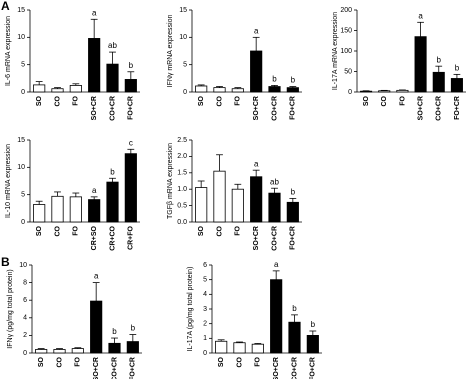 The image size is (474, 384). What do you see at coordinates (335, 51) in the screenshot?
I see `y-axis-title: IL-17A mRNA expression` at bounding box center [335, 51].